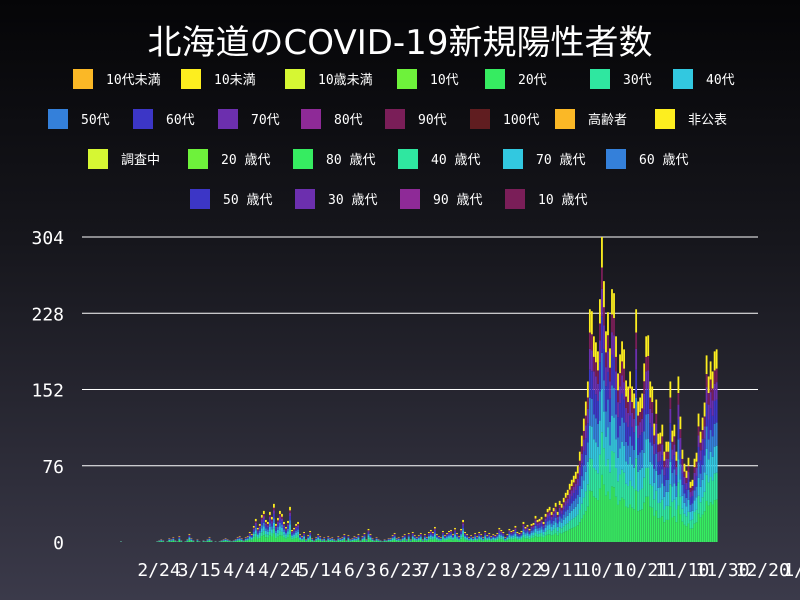  Describe the element at coordinates (642, 570) in the screenshot. I see `x-tick-label: 10/21` at that location.